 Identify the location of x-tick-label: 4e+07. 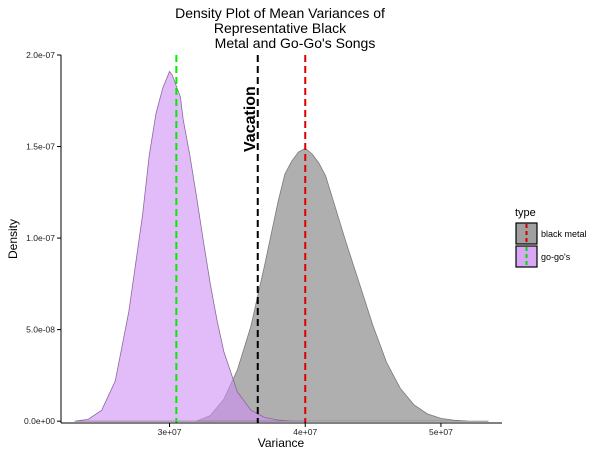
(305, 432).